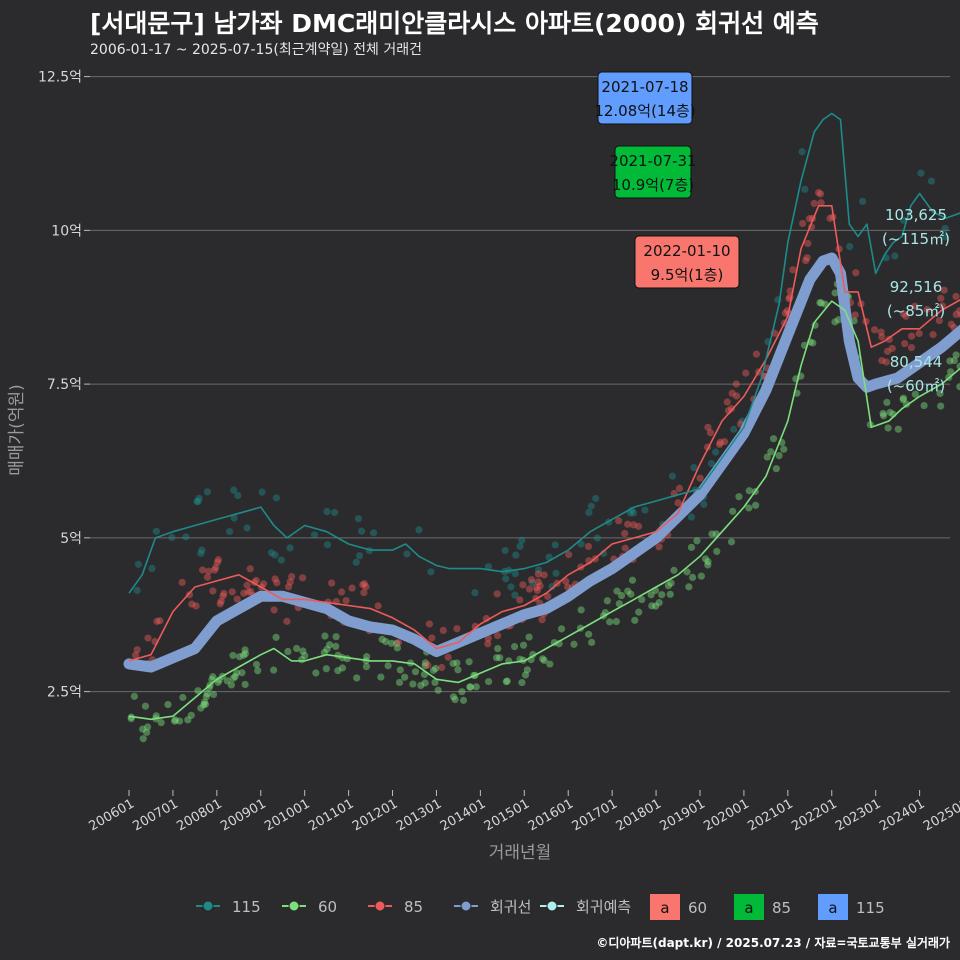  I want to click on legend-label: 회귀선, so click(510, 907).